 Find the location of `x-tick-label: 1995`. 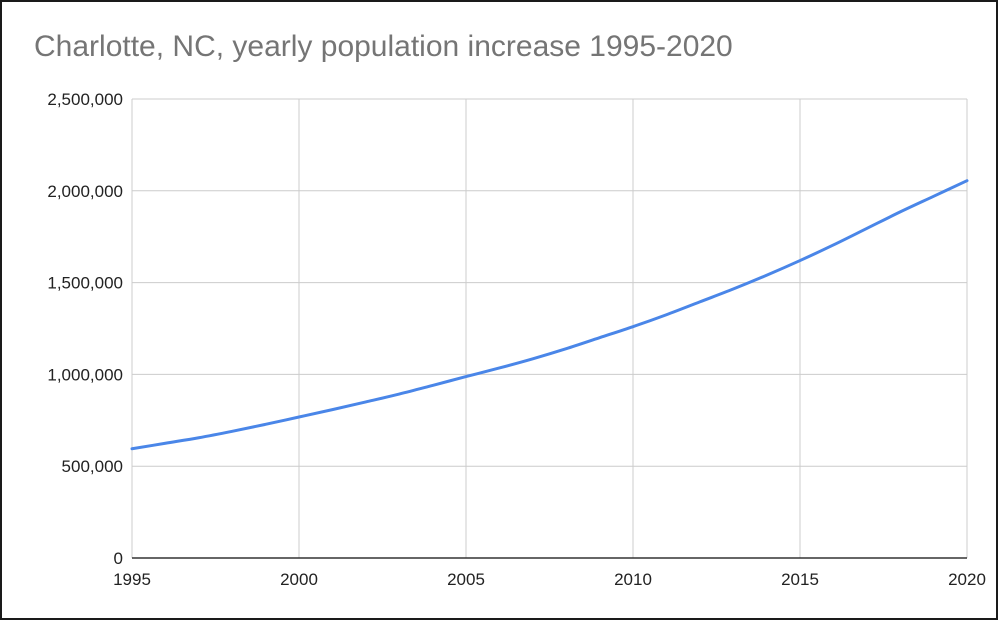

x-tick-label: 1995 is located at coordinates (132, 579).